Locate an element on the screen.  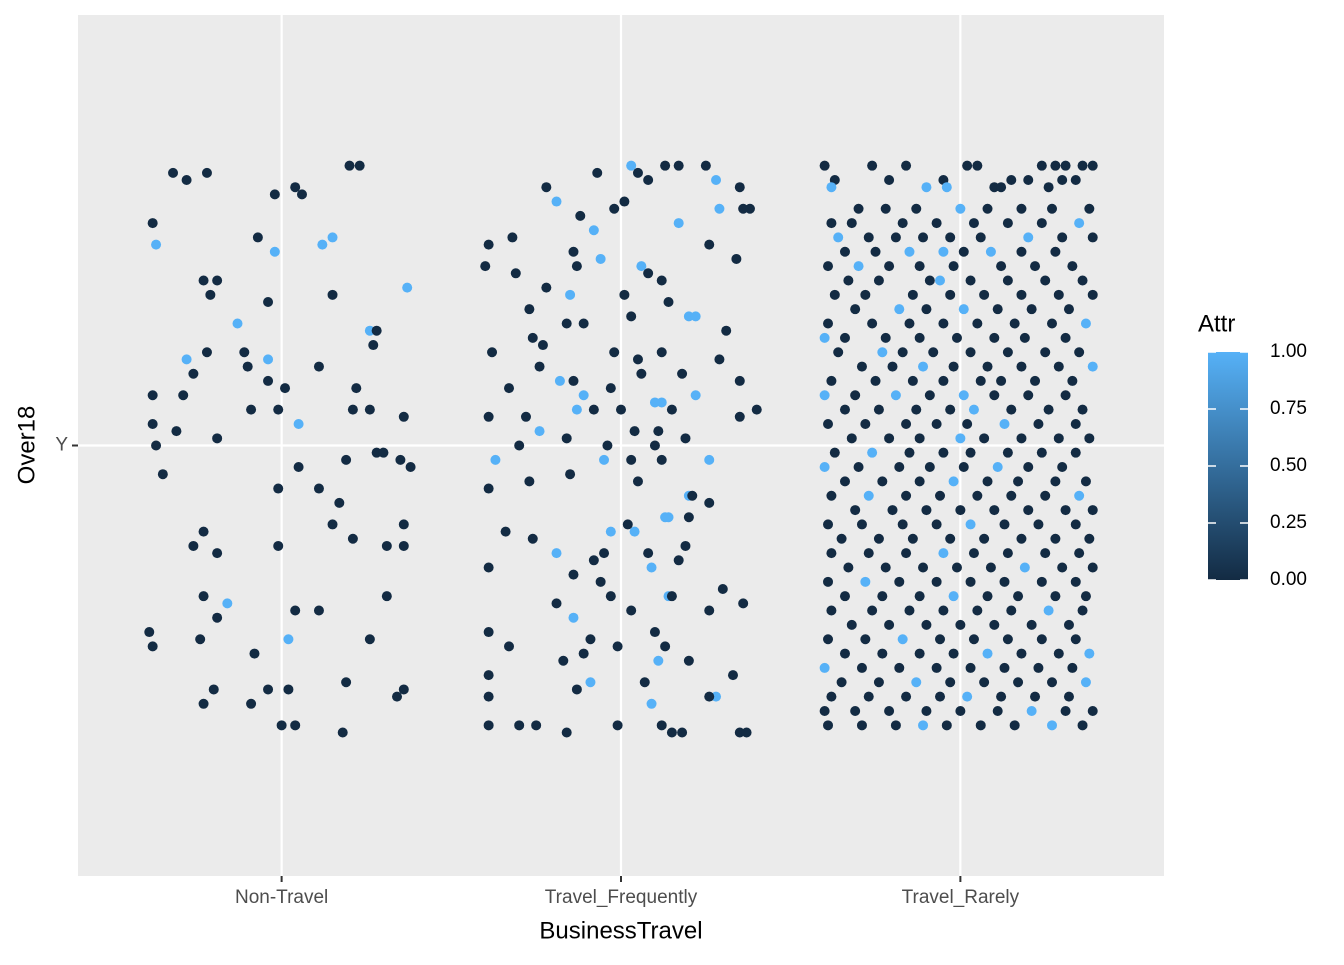
legend-label: 0.75 is located at coordinates (1288, 408).